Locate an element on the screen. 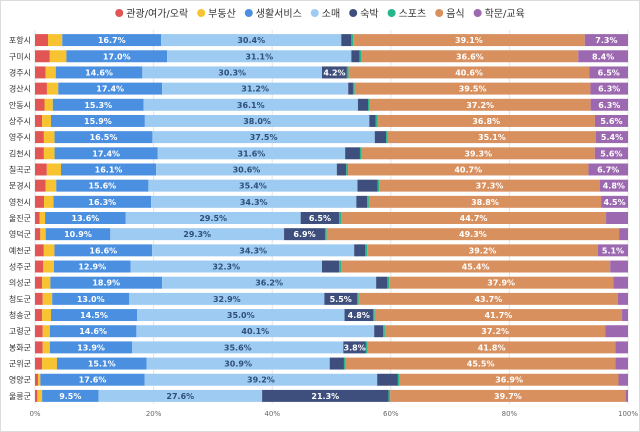  data-label: 36.1% is located at coordinates (251, 105).